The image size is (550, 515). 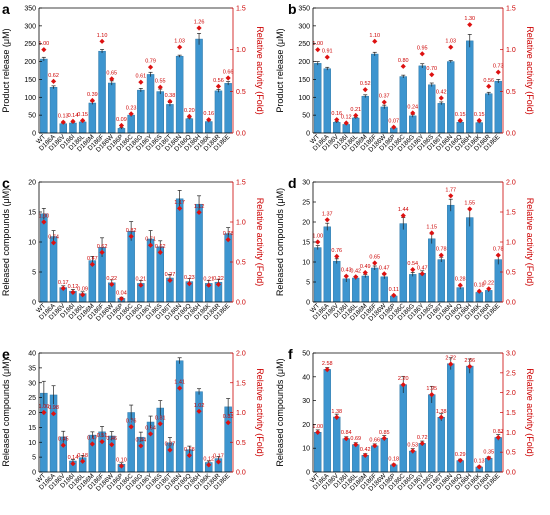 What do you see at coordinates (403, 66) in the screenshot?
I see `activity-point-D186C` at bounding box center [403, 66].